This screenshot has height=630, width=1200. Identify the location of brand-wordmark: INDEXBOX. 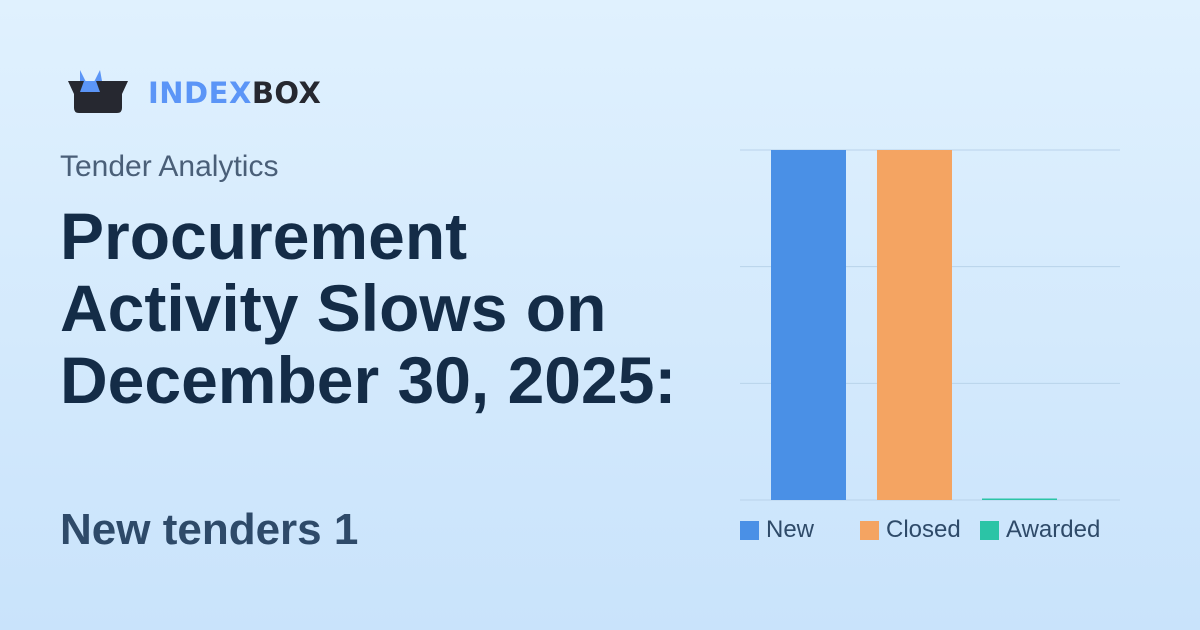
(234, 93).